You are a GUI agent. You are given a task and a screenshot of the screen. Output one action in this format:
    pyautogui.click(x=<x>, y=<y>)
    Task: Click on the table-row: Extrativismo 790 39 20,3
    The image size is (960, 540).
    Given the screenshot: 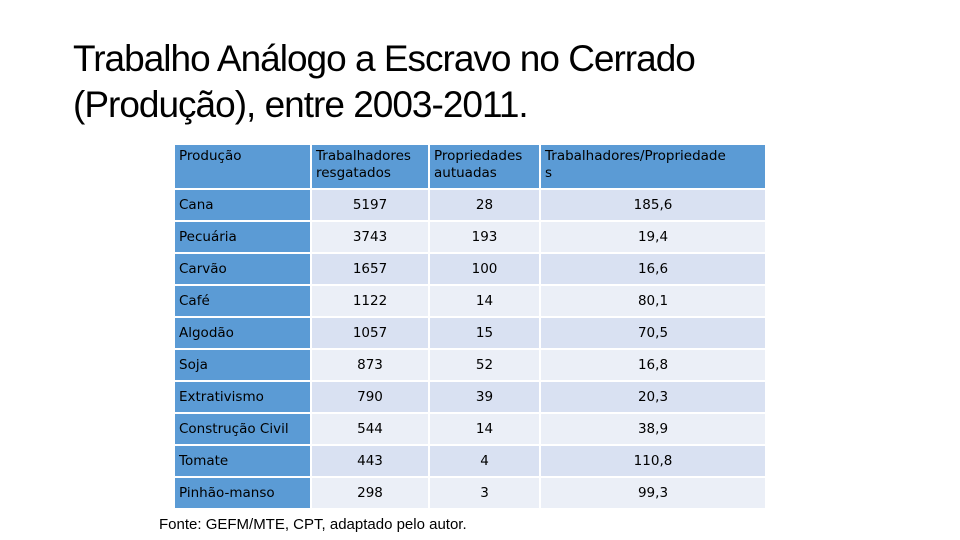 What is the action you would take?
    pyautogui.click(x=470, y=397)
    